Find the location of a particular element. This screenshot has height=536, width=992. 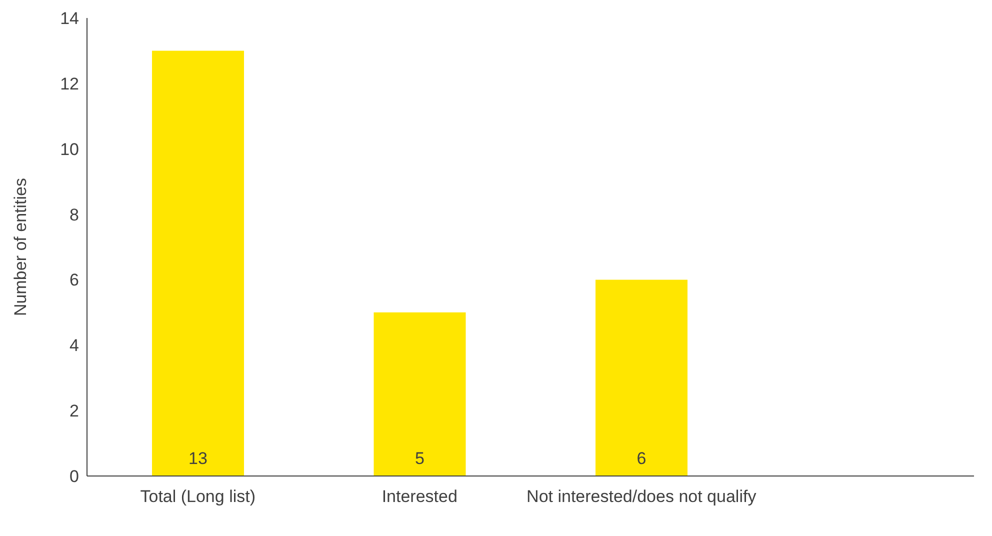

y-tick-label: 14 is located at coordinates (69, 18).